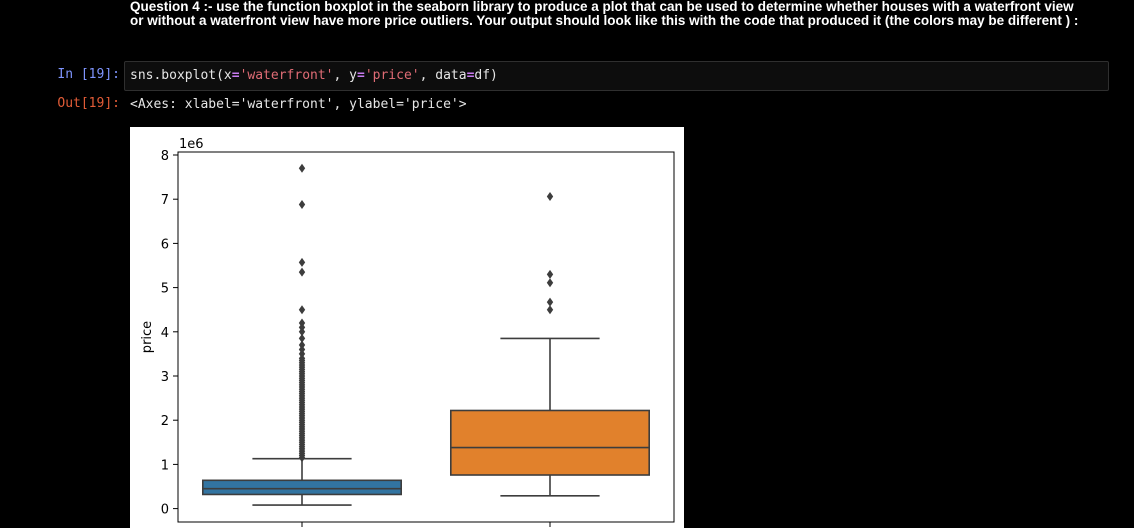 This screenshot has width=1134, height=528. What do you see at coordinates (392, 75) in the screenshot?
I see `code-token: 'price'` at bounding box center [392, 75].